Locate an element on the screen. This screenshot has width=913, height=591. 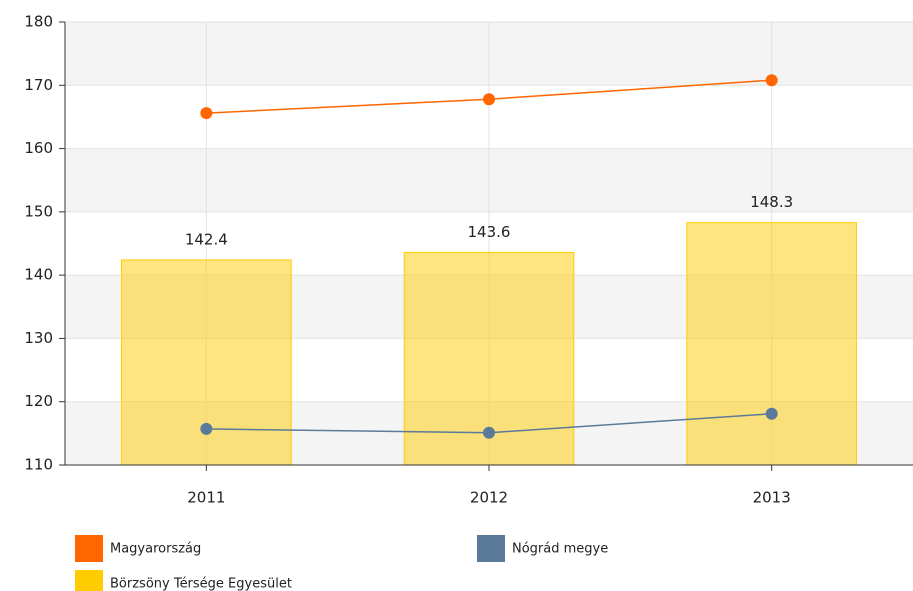
data-label: 148.3 is located at coordinates (771, 202).